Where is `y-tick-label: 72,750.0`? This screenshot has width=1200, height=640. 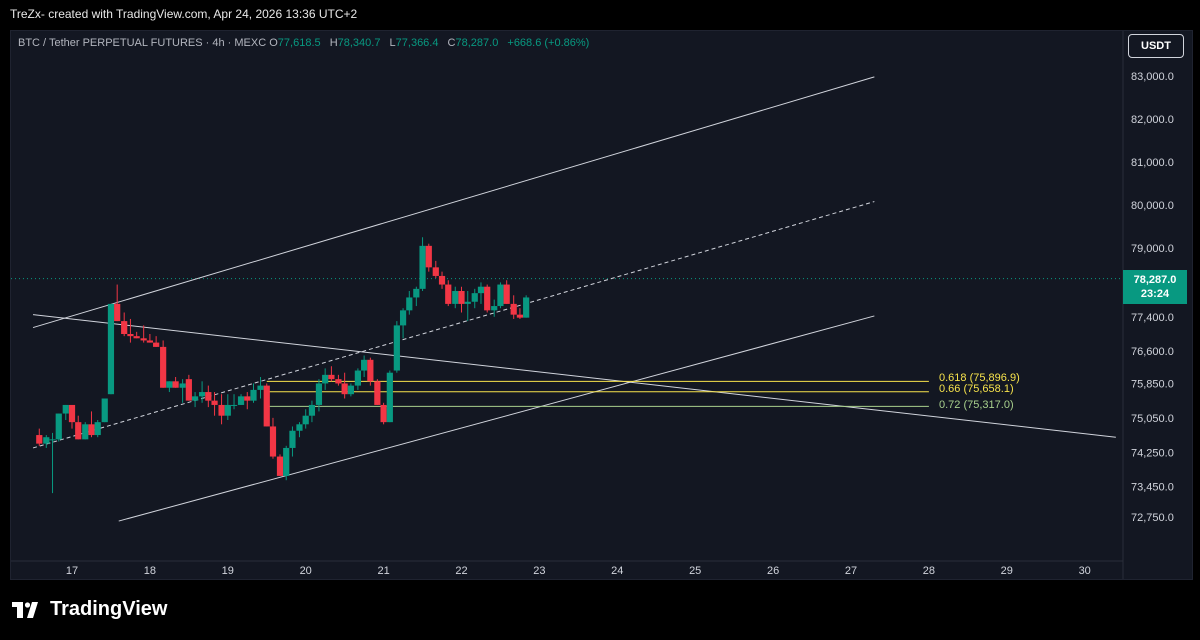 y-tick-label: 72,750.0 is located at coordinates (1152, 518).